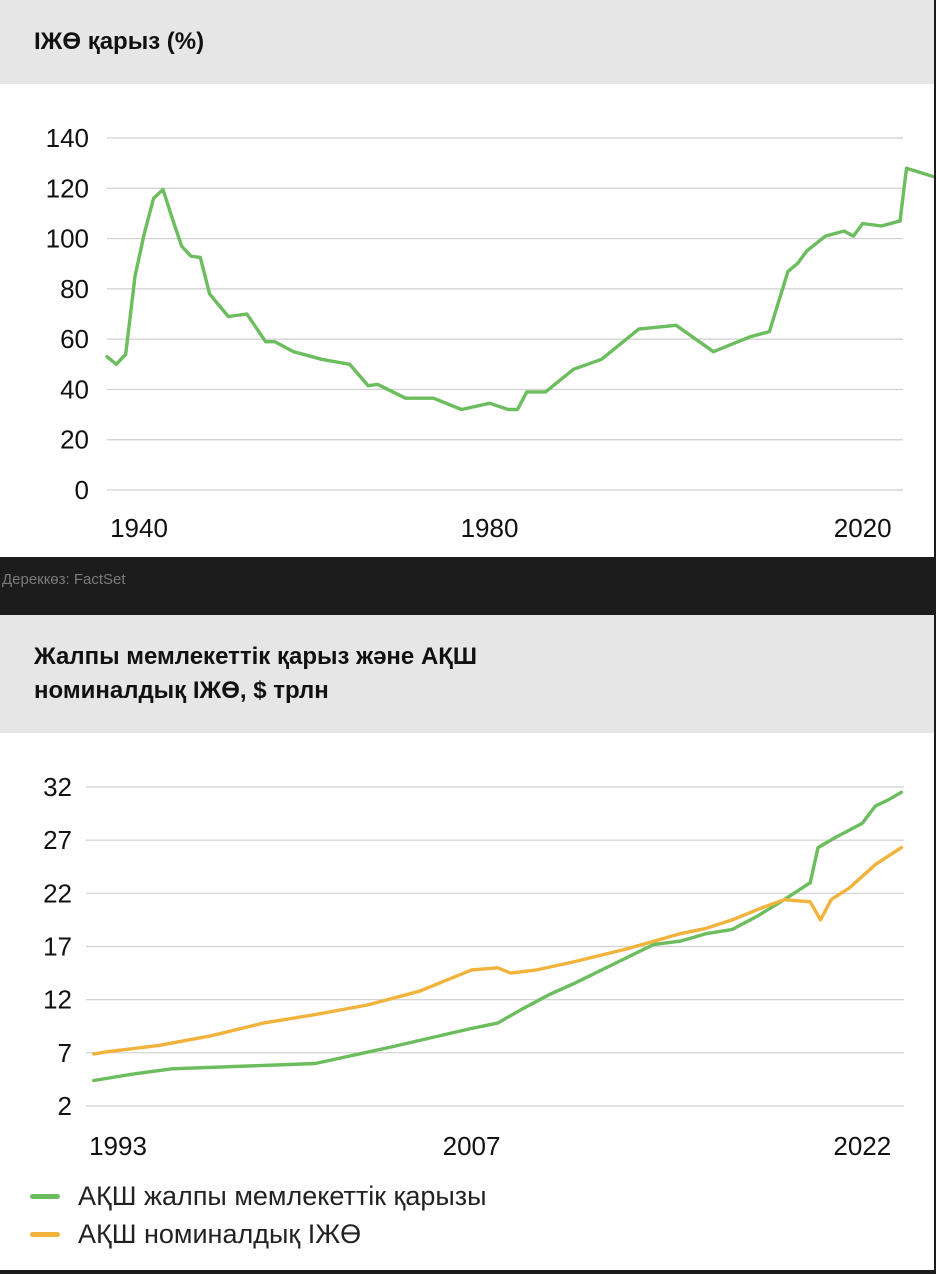  I want to click on x-tick-label: 2020, so click(863, 528).